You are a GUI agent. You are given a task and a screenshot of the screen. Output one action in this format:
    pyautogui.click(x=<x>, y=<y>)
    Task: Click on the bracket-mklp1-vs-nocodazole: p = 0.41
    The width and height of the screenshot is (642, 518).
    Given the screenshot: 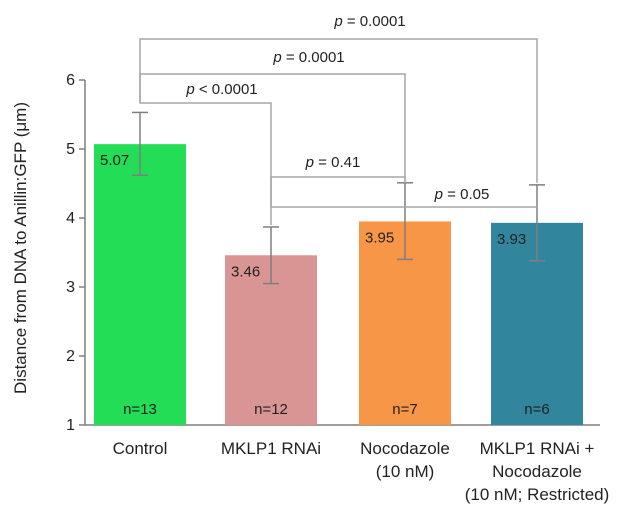 What is the action you would take?
    pyautogui.click(x=338, y=180)
    